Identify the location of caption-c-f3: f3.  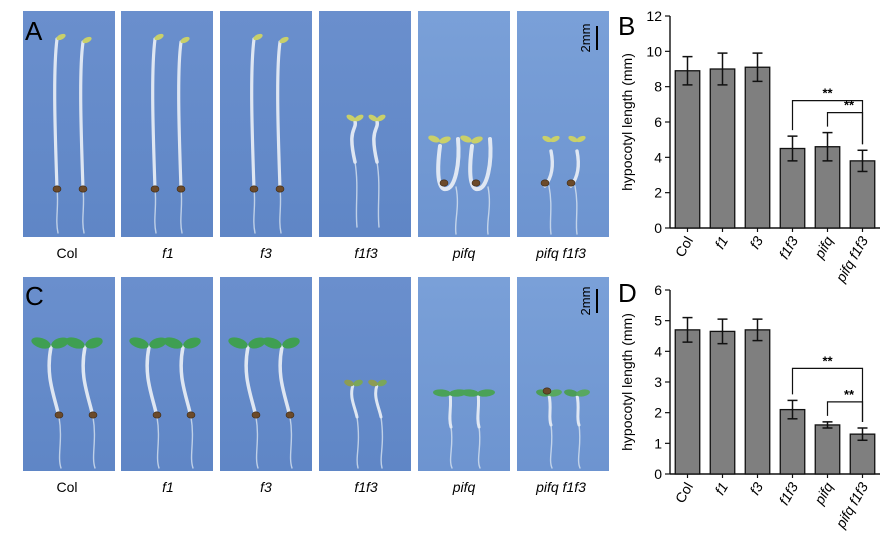
(266, 487).